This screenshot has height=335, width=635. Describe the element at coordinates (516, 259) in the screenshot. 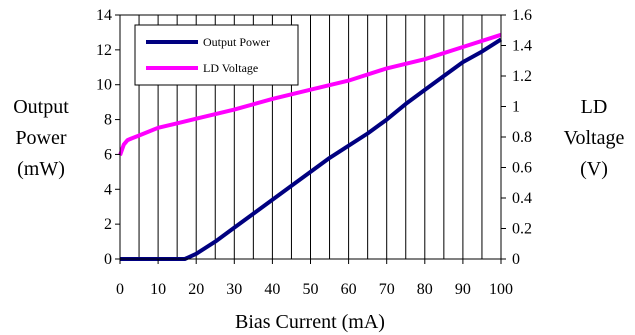

I see `right-y-tick-label: 0` at that location.